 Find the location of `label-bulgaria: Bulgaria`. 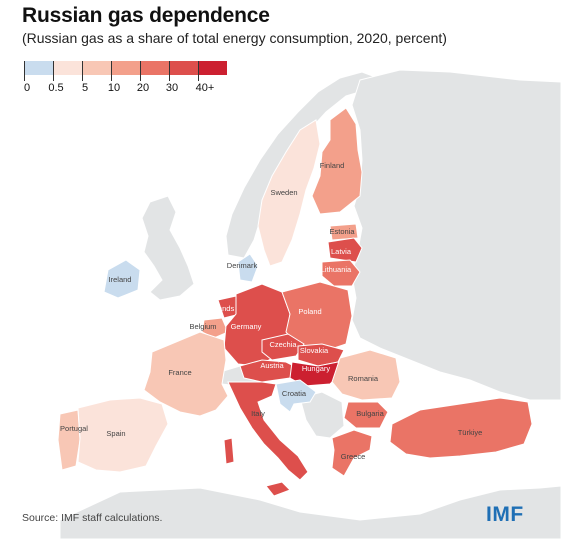

label-bulgaria: Bulgaria is located at coordinates (370, 413).